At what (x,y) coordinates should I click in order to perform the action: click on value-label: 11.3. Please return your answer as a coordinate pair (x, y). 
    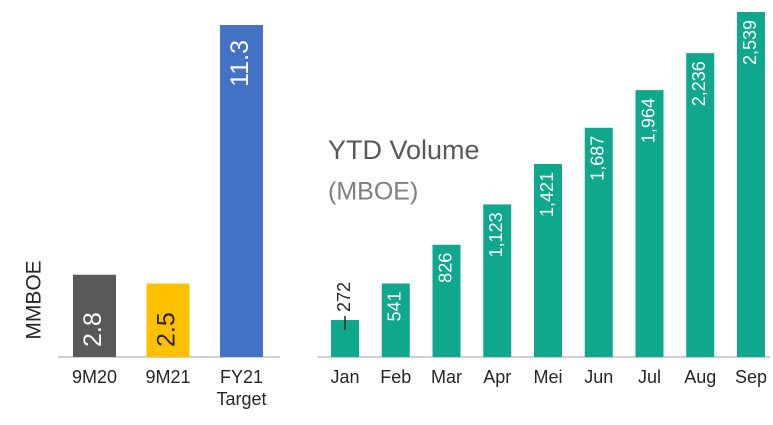
    Looking at the image, I should click on (240, 63).